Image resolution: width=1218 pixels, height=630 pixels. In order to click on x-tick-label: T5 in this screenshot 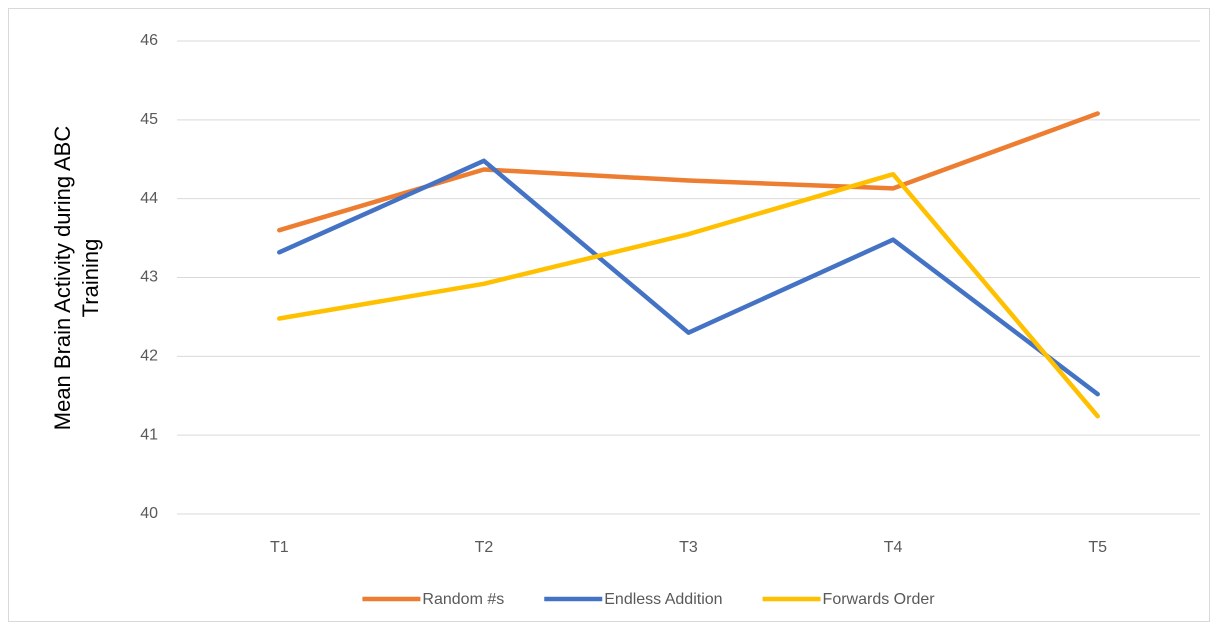, I will do `click(1097, 547)`.